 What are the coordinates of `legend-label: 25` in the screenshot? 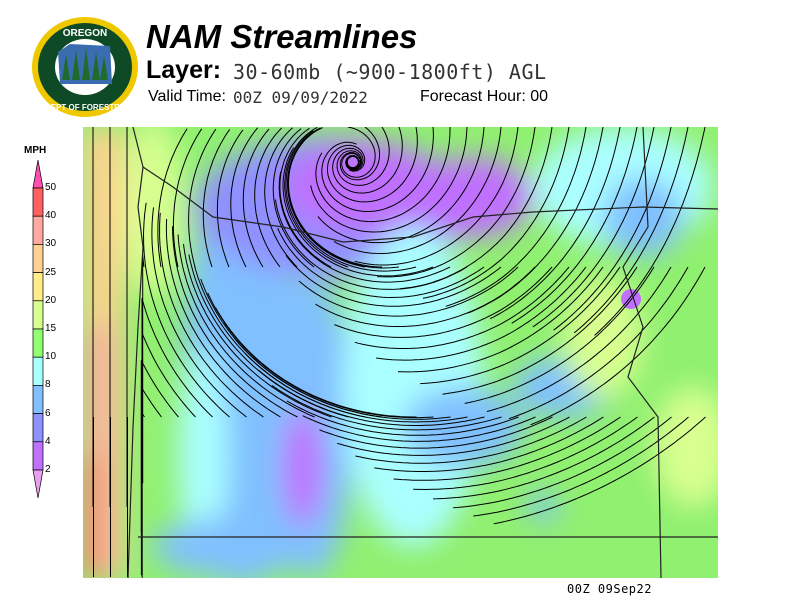 It's located at (51, 272).